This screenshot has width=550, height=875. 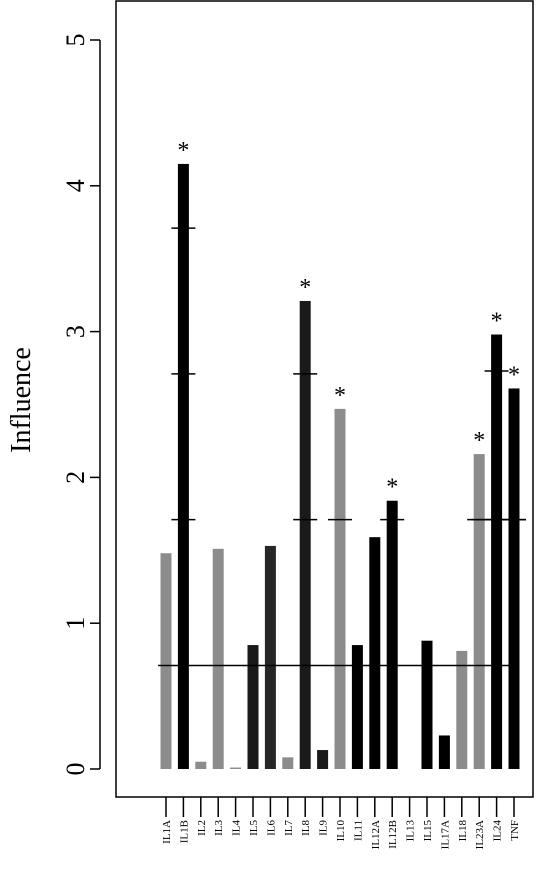 What do you see at coordinates (75, 40) in the screenshot?
I see `y-tick-label: 5` at bounding box center [75, 40].